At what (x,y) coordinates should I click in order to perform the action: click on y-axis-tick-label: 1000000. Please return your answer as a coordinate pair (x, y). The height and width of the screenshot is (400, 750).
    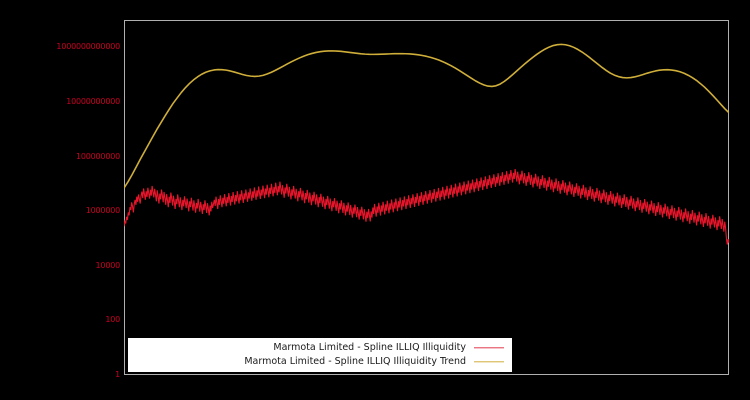
    Looking at the image, I should click on (102, 211).